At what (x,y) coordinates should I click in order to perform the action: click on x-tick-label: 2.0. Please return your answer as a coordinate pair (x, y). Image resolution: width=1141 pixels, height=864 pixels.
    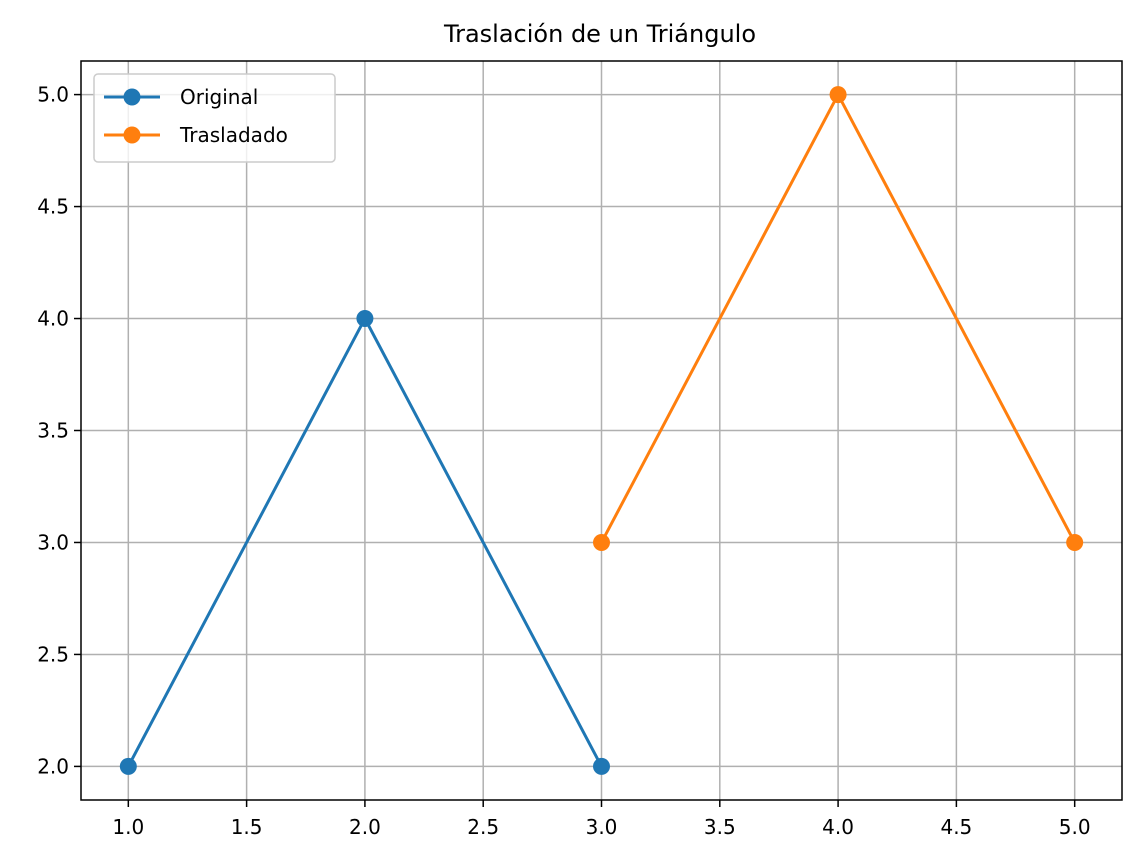
    Looking at the image, I should click on (365, 827).